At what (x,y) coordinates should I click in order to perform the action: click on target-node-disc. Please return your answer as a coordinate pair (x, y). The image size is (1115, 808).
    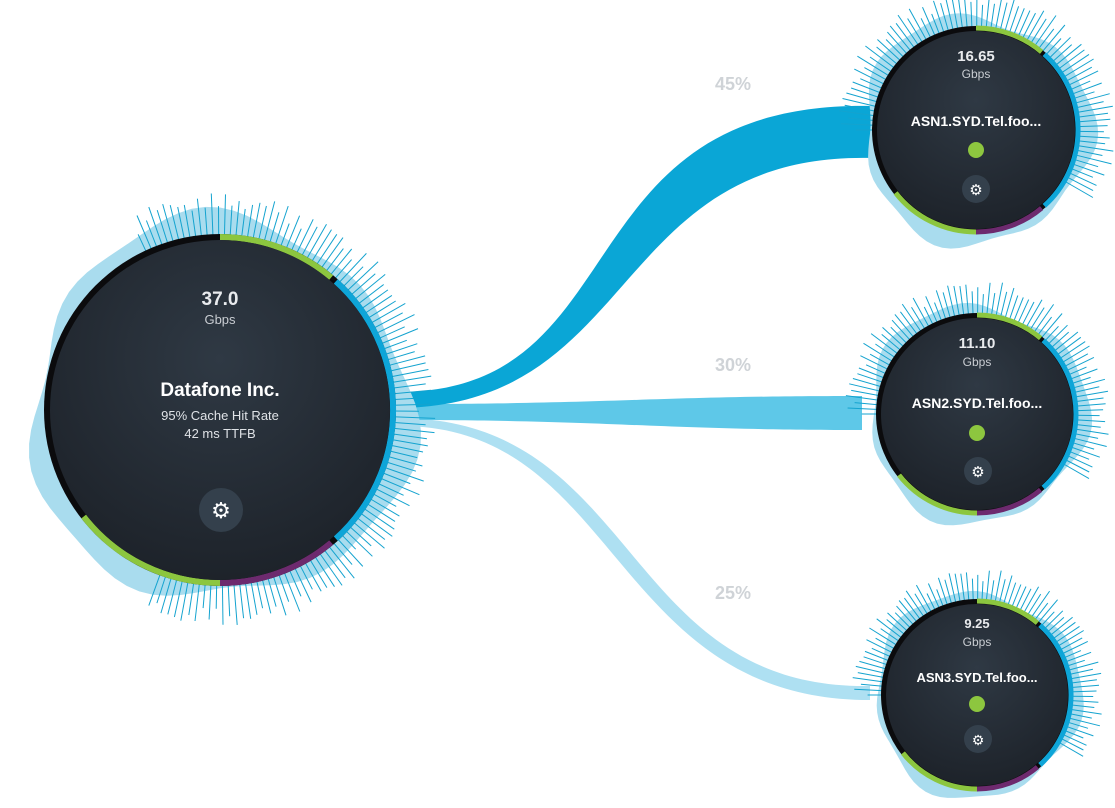
    Looking at the image, I should click on (977, 414).